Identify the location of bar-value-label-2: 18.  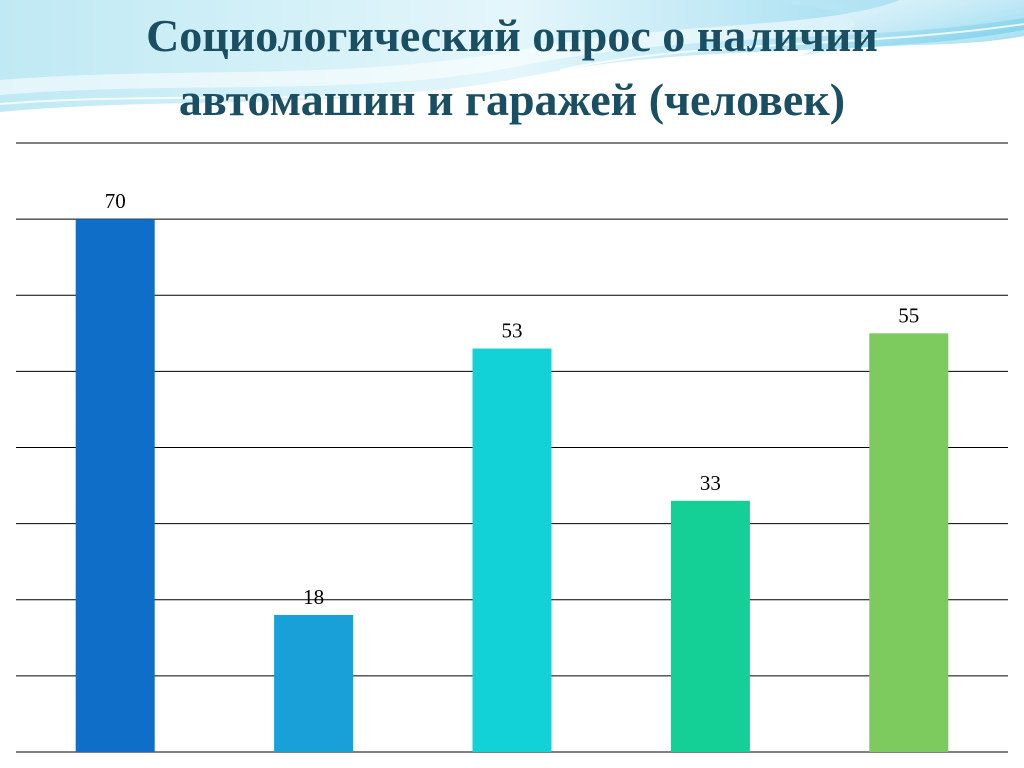
(313, 597).